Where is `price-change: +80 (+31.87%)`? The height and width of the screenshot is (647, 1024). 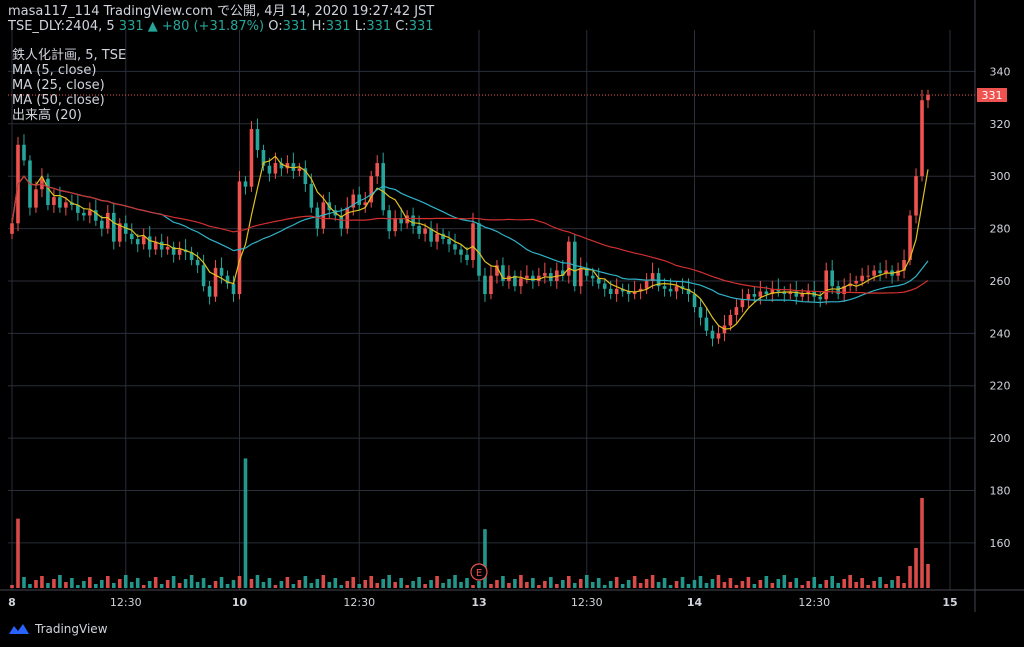
price-change: +80 (+31.87%) is located at coordinates (213, 26).